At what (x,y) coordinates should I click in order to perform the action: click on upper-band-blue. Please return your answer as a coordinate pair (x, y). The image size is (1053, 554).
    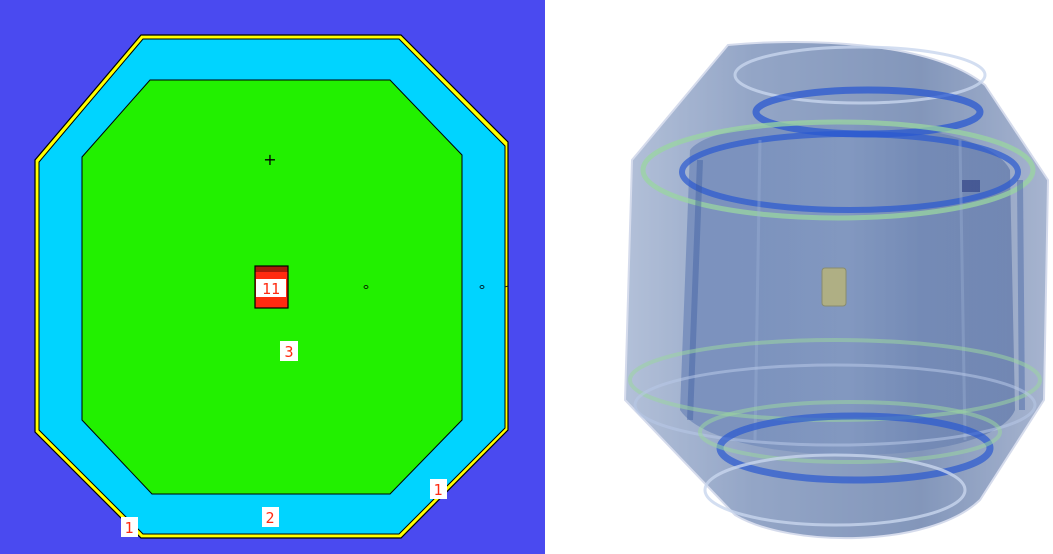
    Looking at the image, I should click on (850, 172).